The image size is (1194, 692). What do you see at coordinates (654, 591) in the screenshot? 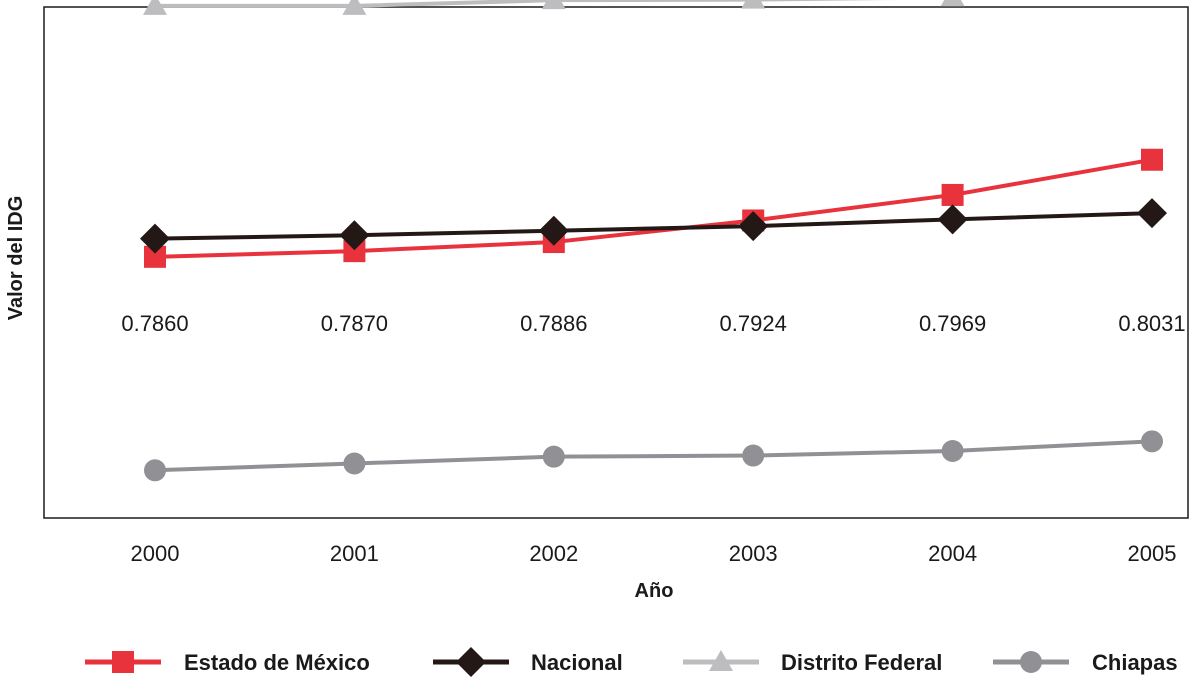
I see `x-axis-title: Año` at bounding box center [654, 591].